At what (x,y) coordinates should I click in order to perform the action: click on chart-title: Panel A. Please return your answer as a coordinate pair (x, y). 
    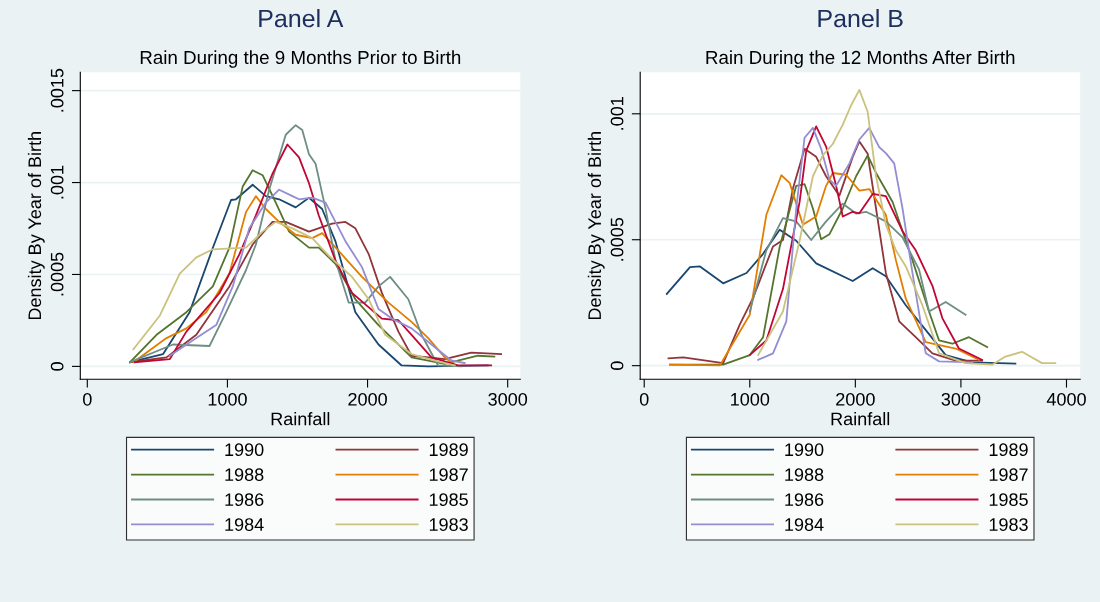
    Looking at the image, I should click on (301, 18).